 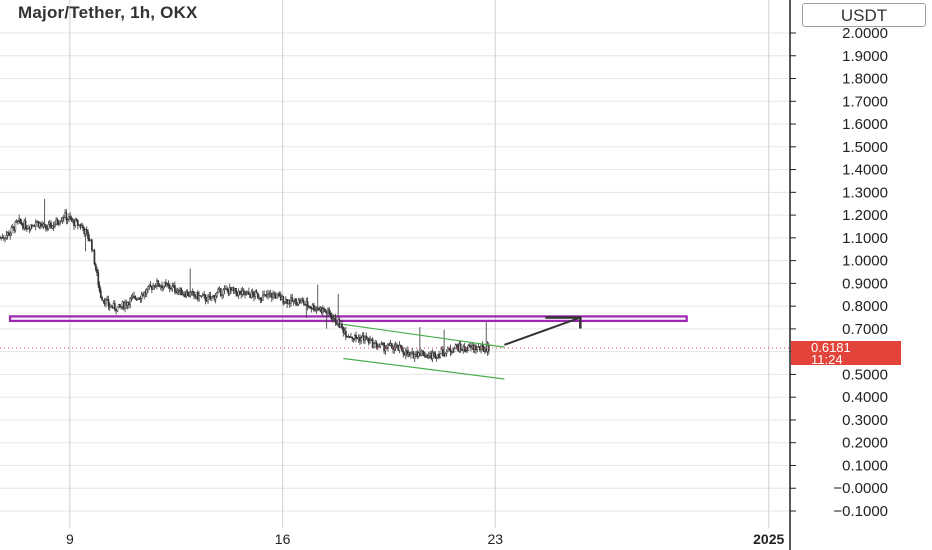 I want to click on price-tick-label: 0.2000, so click(x=865, y=443).